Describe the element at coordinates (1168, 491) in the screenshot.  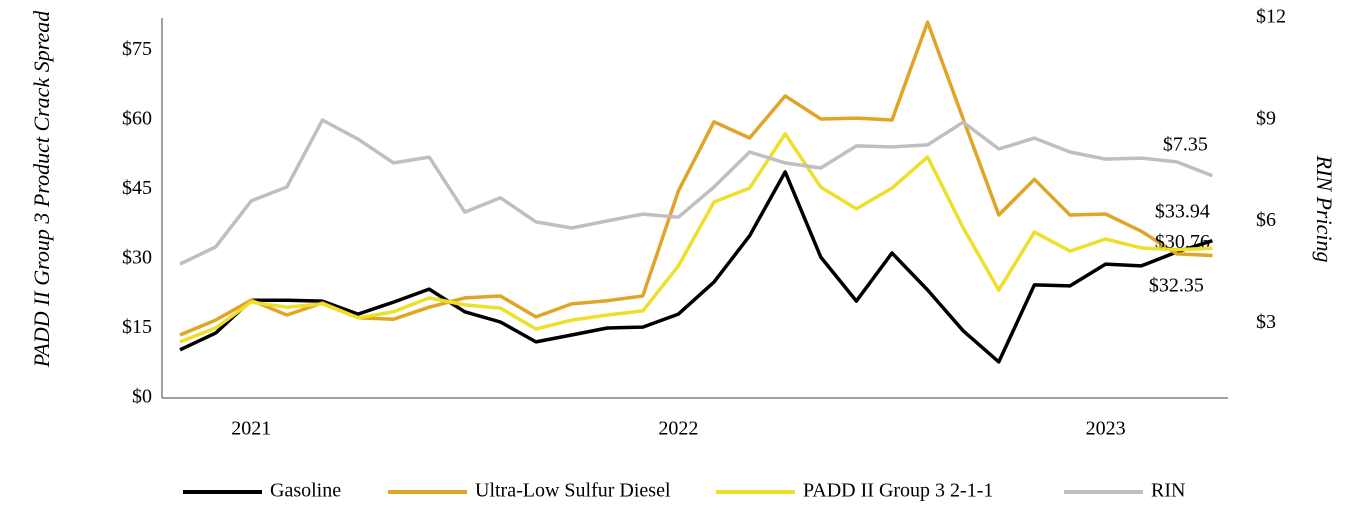
I see `legend-label: RIN` at that location.